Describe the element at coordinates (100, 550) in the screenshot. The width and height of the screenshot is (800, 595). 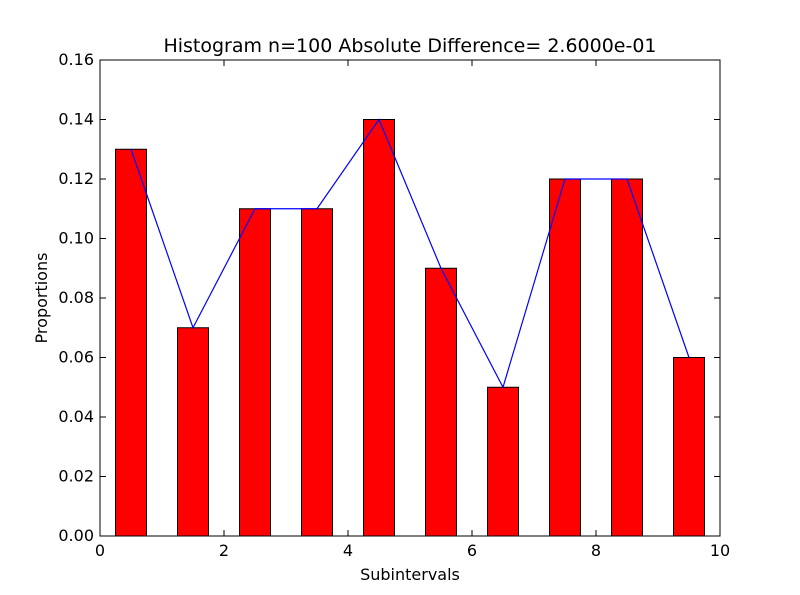
I see `x-tick-label: 0` at that location.